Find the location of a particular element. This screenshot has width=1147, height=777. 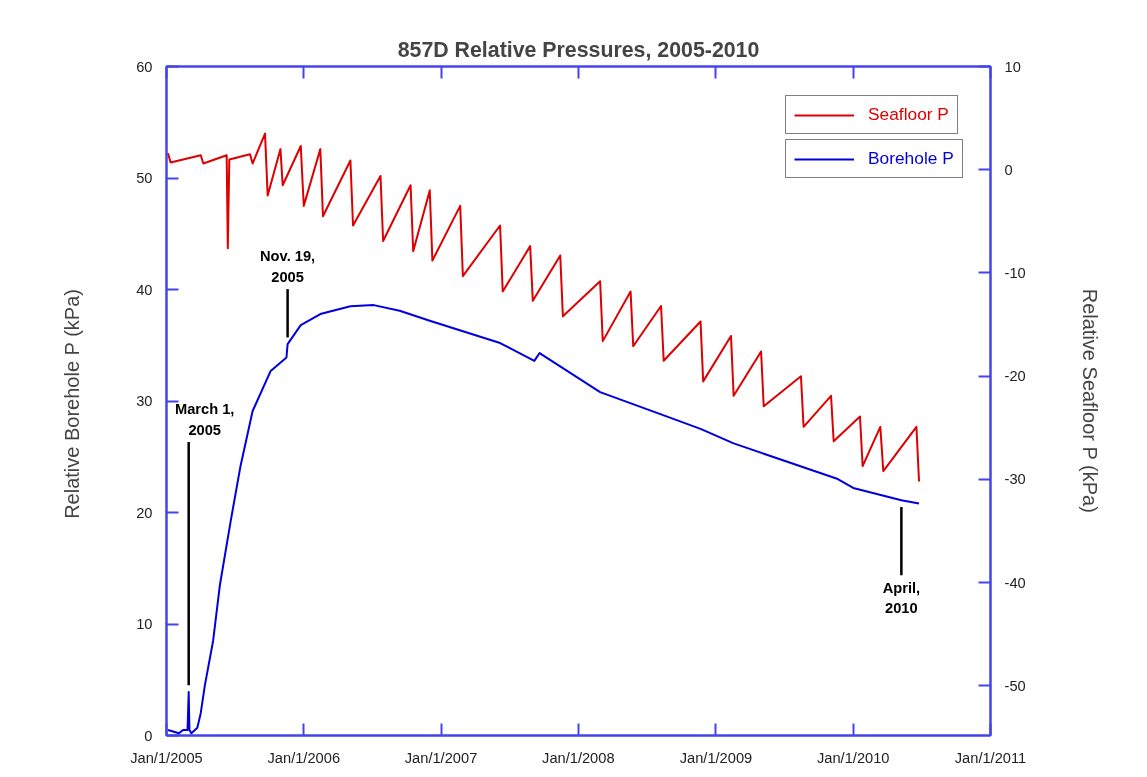

y2-tick-label: -10 is located at coordinates (1015, 272).